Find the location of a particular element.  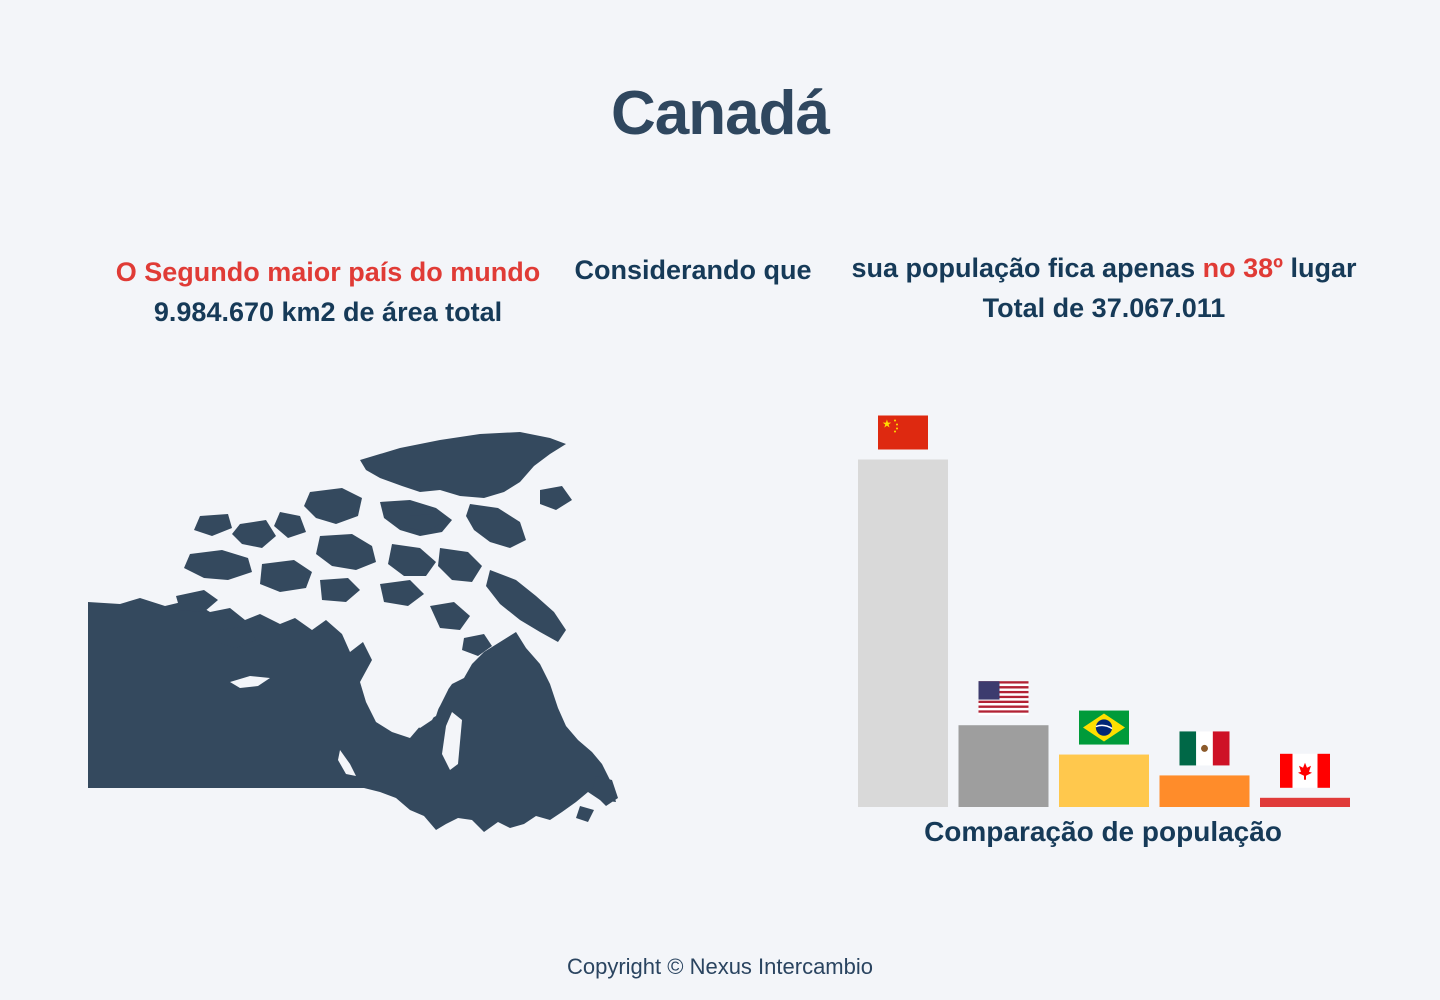

canada-mainland is located at coordinates (352, 715).